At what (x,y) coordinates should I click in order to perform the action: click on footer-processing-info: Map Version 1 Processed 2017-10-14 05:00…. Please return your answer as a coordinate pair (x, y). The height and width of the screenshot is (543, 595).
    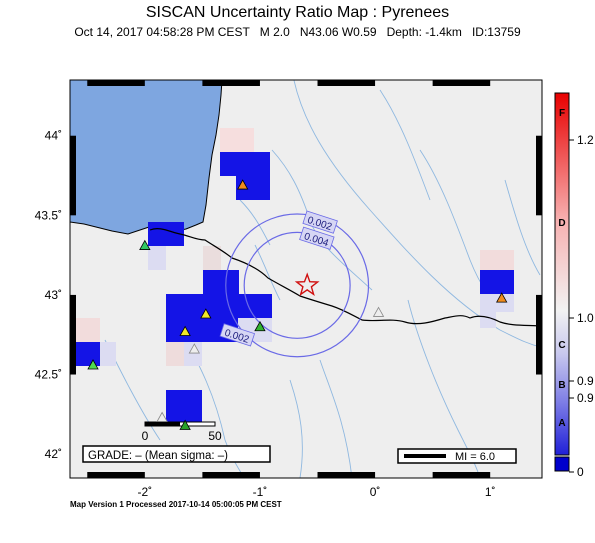
    Looking at the image, I should click on (176, 504).